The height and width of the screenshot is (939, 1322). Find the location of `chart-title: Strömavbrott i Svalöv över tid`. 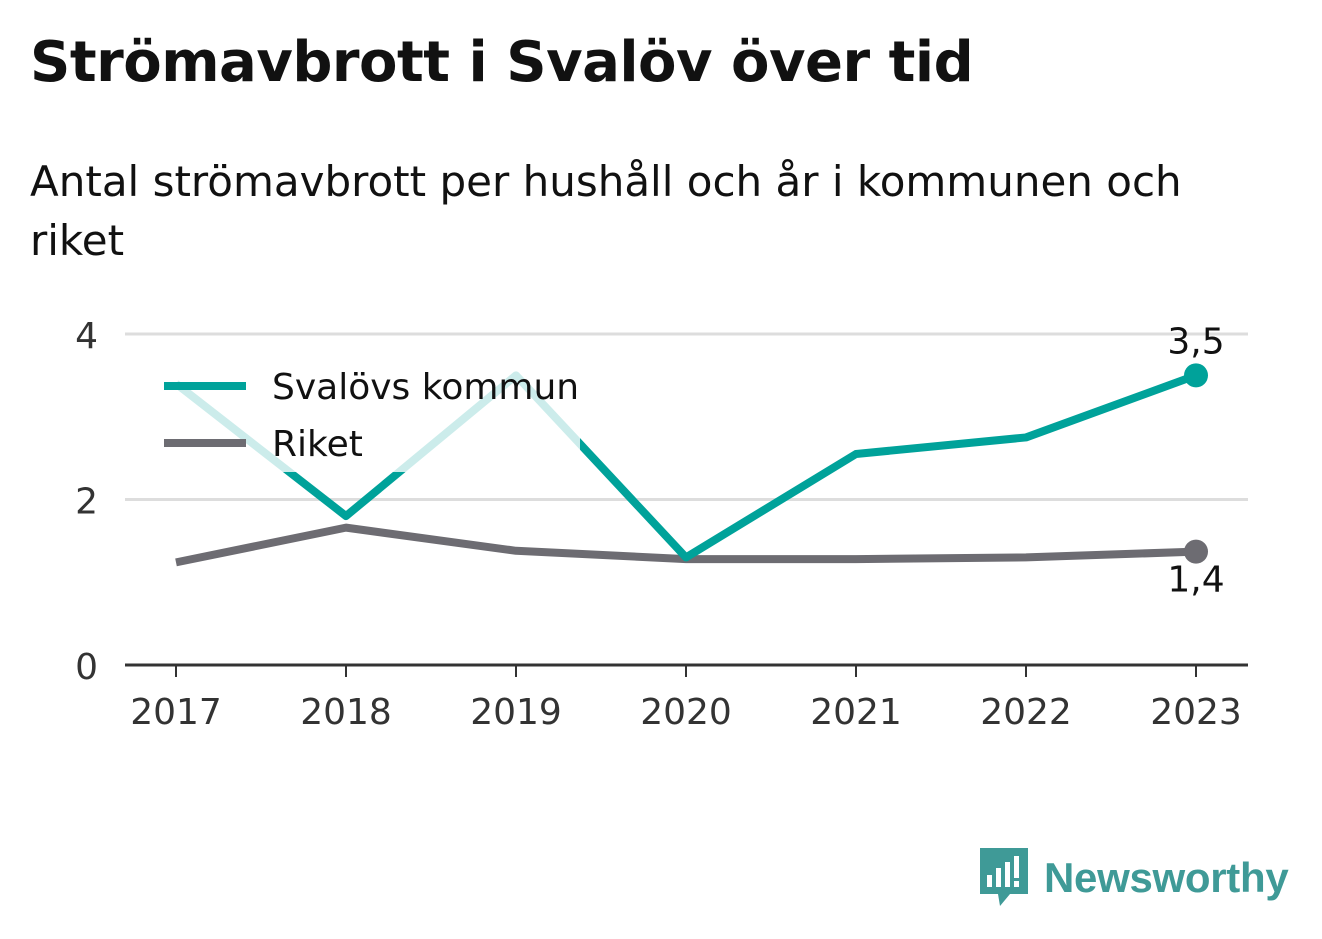

chart-title: Strömavbrott i Svalöv över tid is located at coordinates (502, 62).